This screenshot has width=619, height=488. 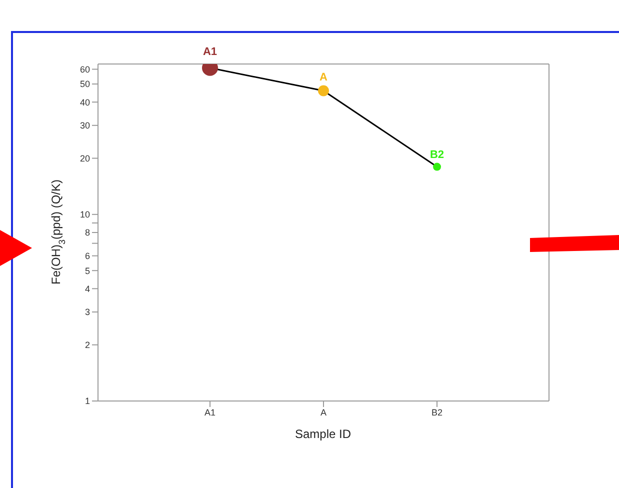 What do you see at coordinates (87, 345) in the screenshot?
I see `y-tick-label: 2` at bounding box center [87, 345].